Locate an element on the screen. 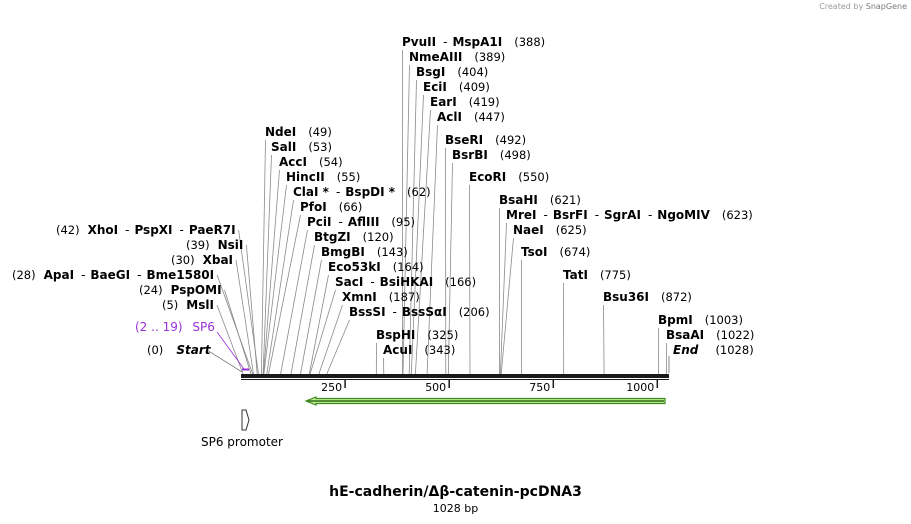 This screenshot has width=911, height=524. enzyme-name: MslI is located at coordinates (200, 305).